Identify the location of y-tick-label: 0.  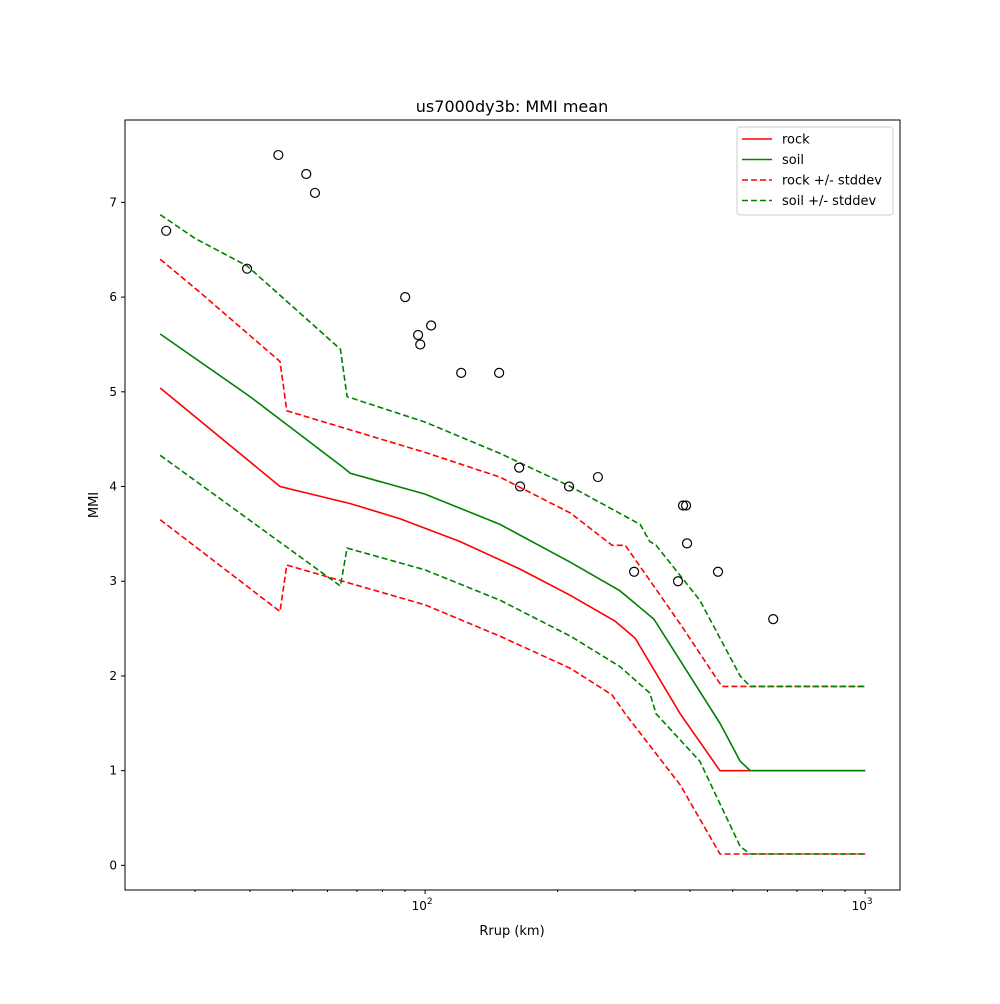
(113, 865).